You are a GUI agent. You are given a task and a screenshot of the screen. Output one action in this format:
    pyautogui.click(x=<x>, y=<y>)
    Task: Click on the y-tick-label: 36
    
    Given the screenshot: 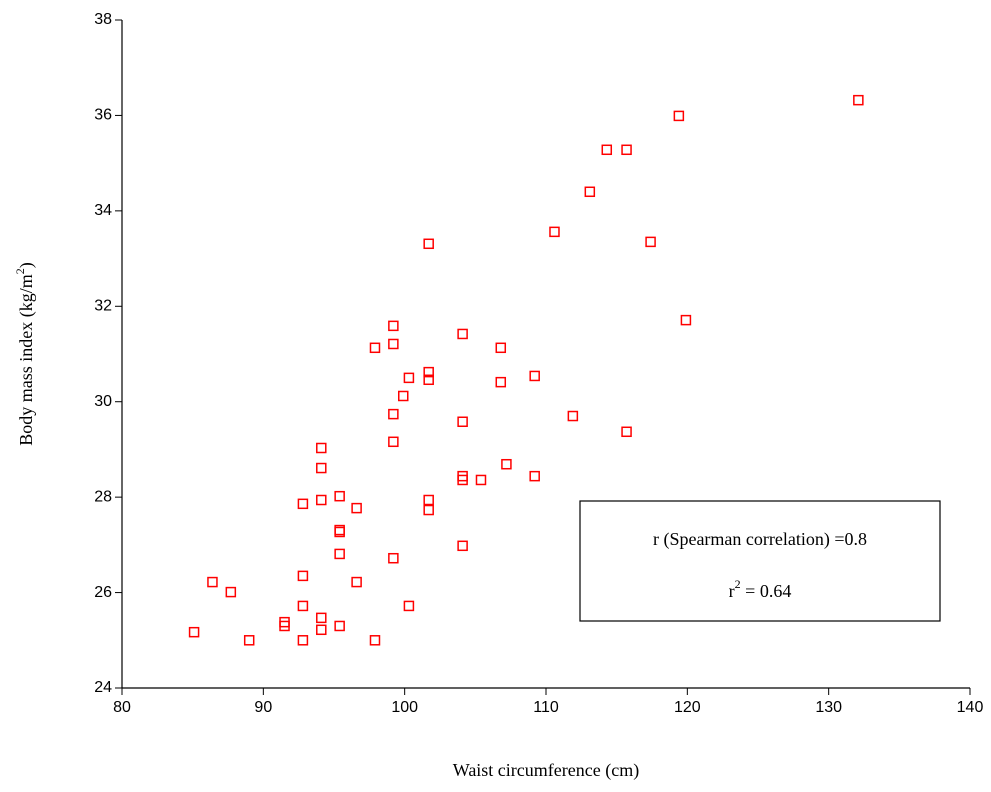 What is the action you would take?
    pyautogui.click(x=103, y=115)
    